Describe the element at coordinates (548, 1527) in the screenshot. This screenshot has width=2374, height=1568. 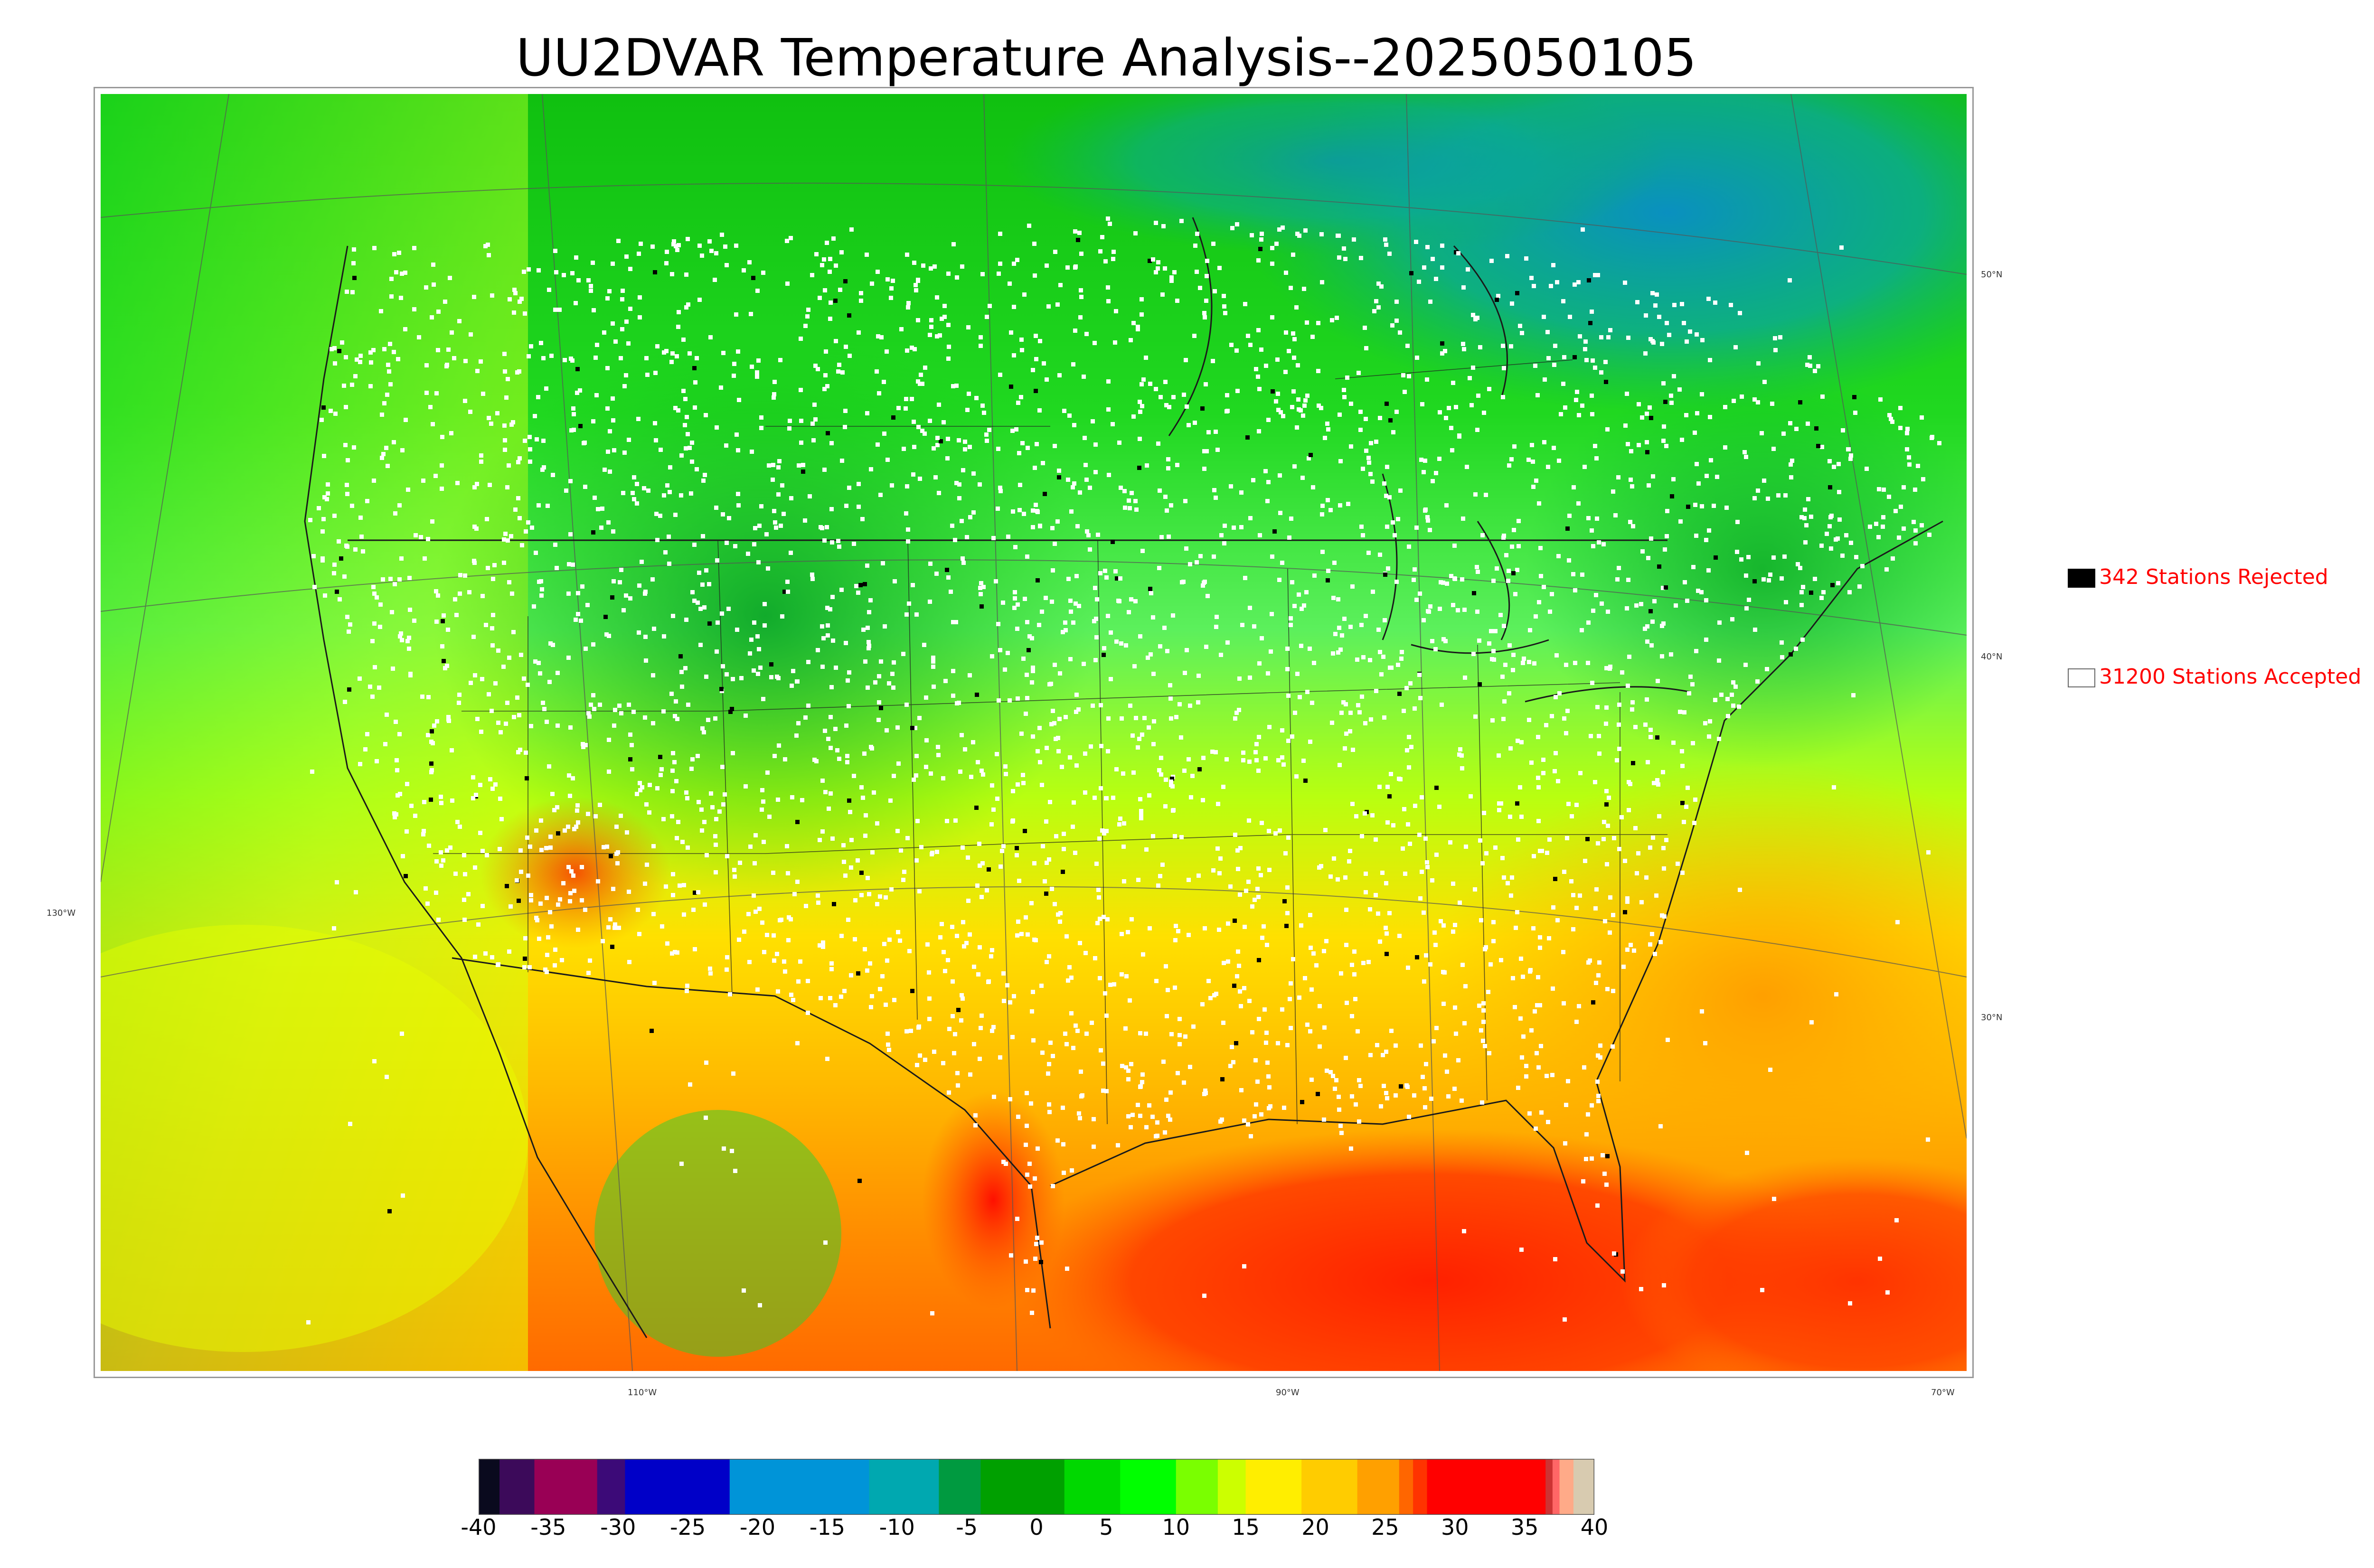
I see `colorbar-tick-label: -35` at that location.